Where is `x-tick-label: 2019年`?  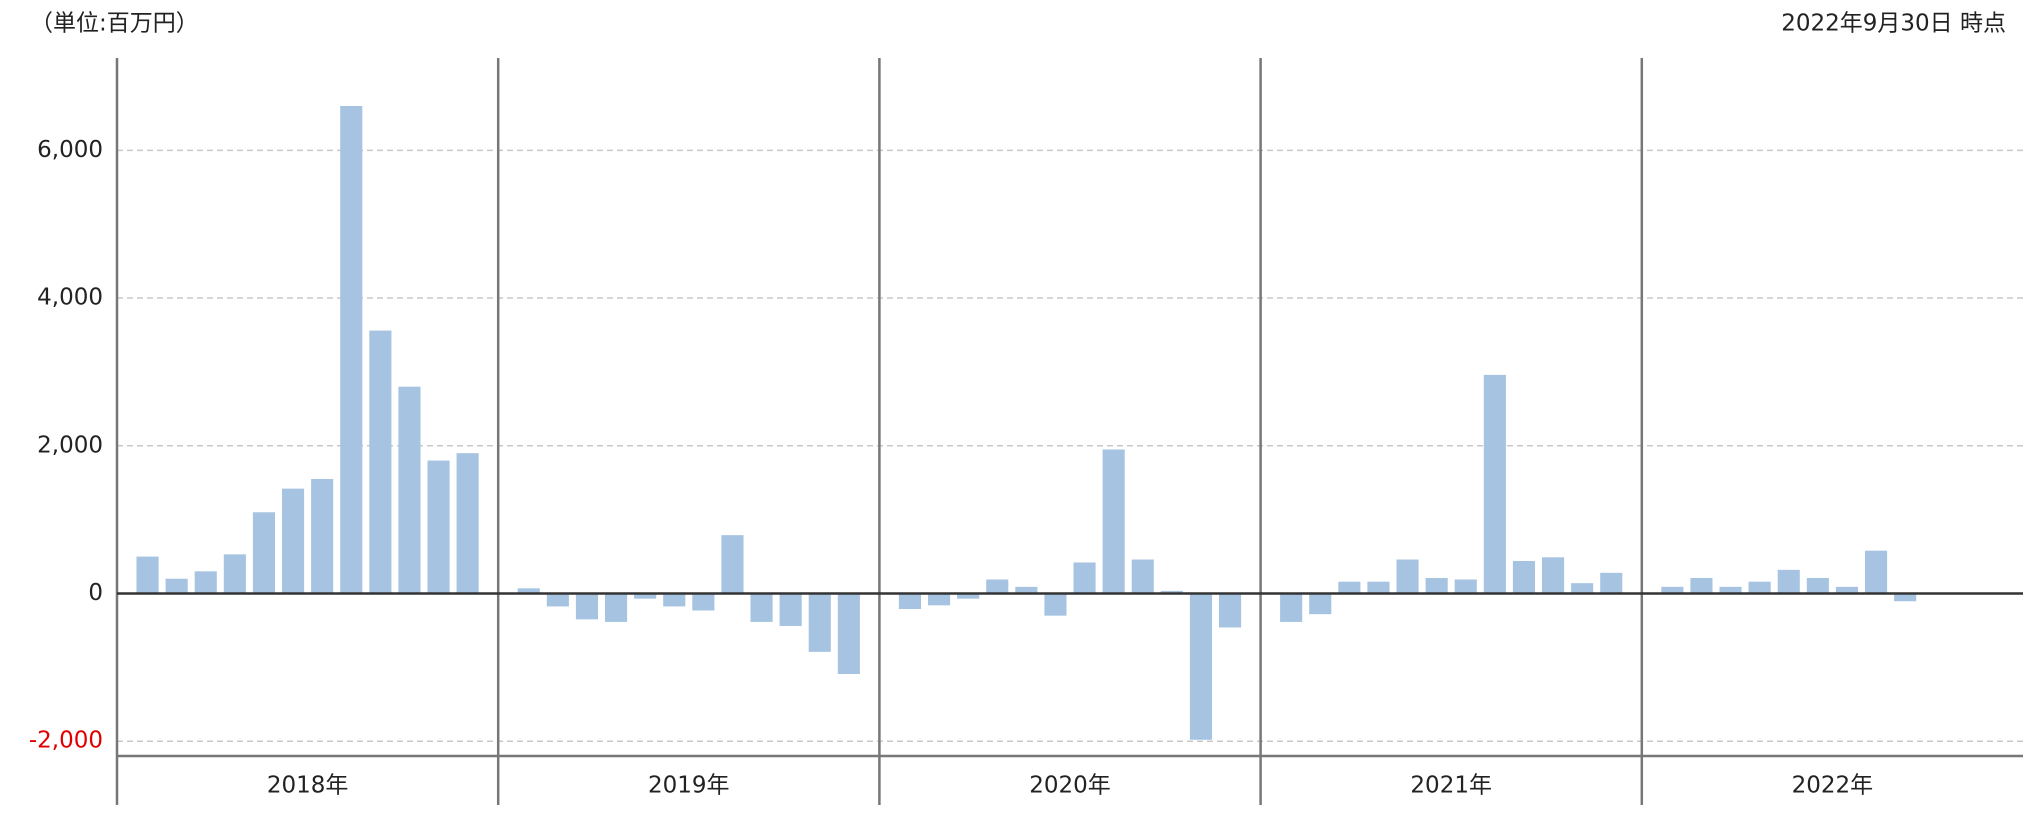 x-tick-label: 2019年 is located at coordinates (689, 786).